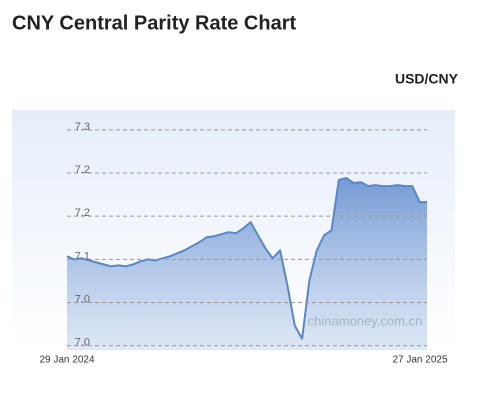  Describe the element at coordinates (82, 256) in the screenshot. I see `y-tick-label: 7.1` at that location.